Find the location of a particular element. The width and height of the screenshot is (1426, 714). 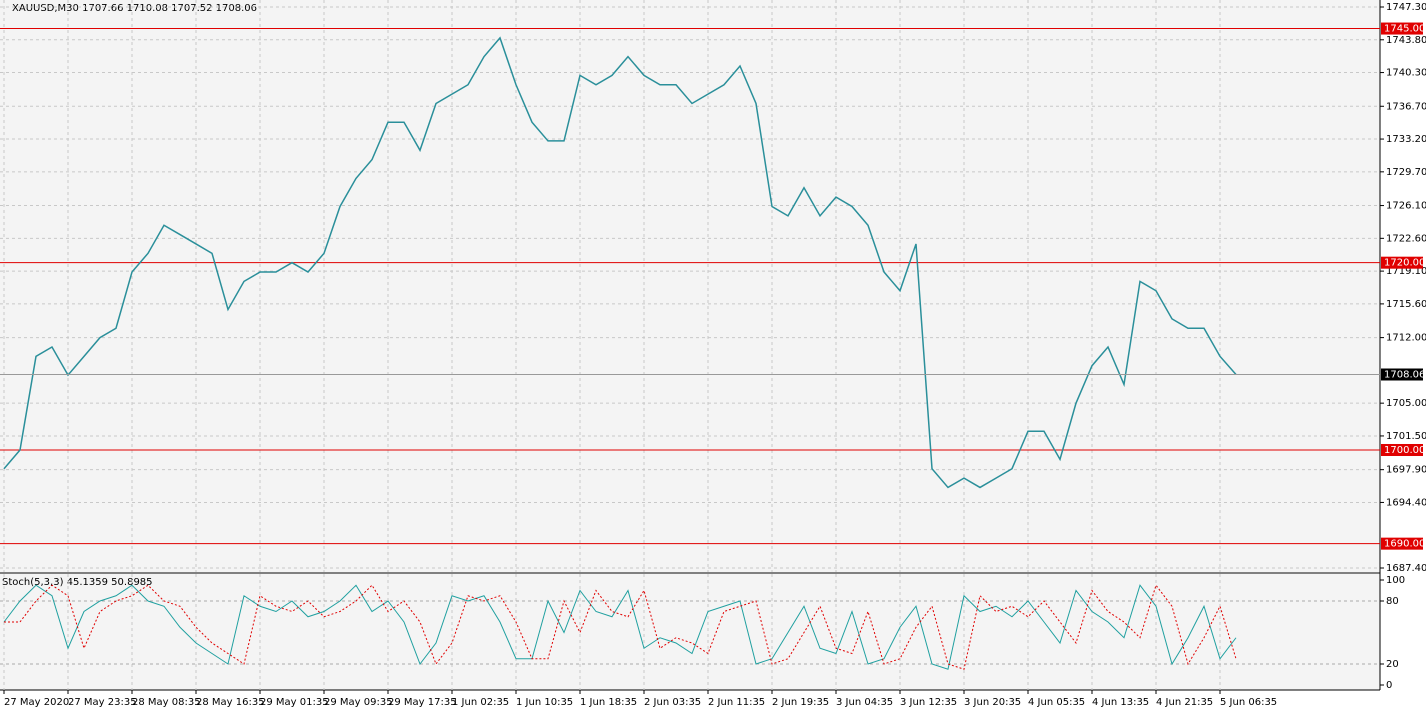

y-tick-label: 1729.70 is located at coordinates (1406, 172).